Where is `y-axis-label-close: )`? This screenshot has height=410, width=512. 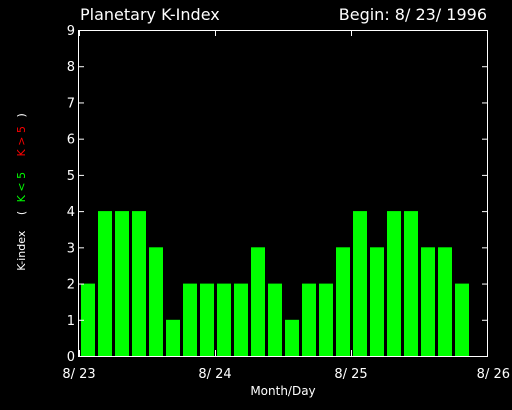
y-axis-label-close: ) is located at coordinates (21, 115).